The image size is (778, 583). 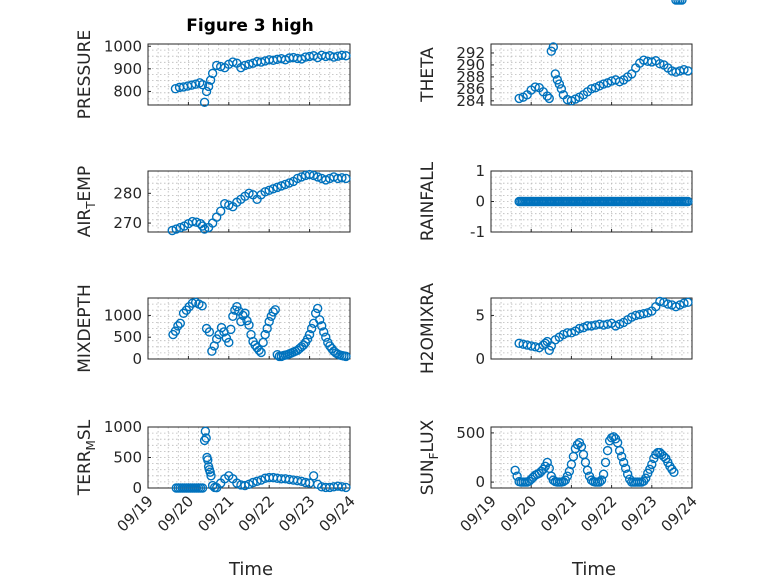 I want to click on y-axis-label-main: MIXDEPTH, so click(x=85, y=328).